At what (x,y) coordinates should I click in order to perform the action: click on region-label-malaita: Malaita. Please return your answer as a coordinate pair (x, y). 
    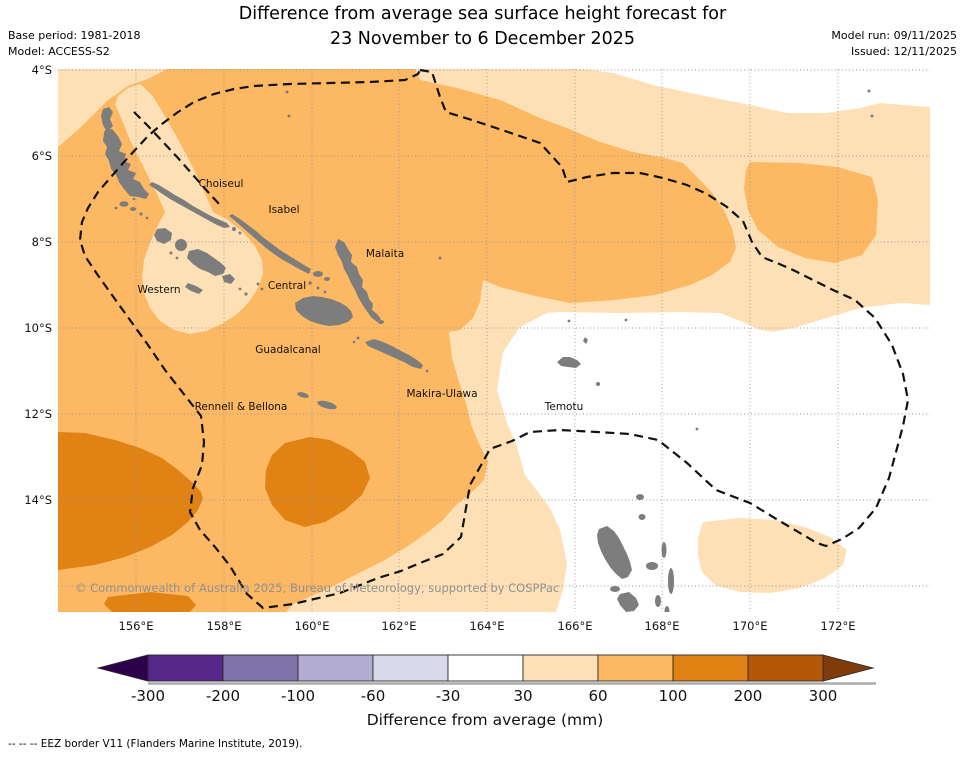
    Looking at the image, I should click on (385, 254).